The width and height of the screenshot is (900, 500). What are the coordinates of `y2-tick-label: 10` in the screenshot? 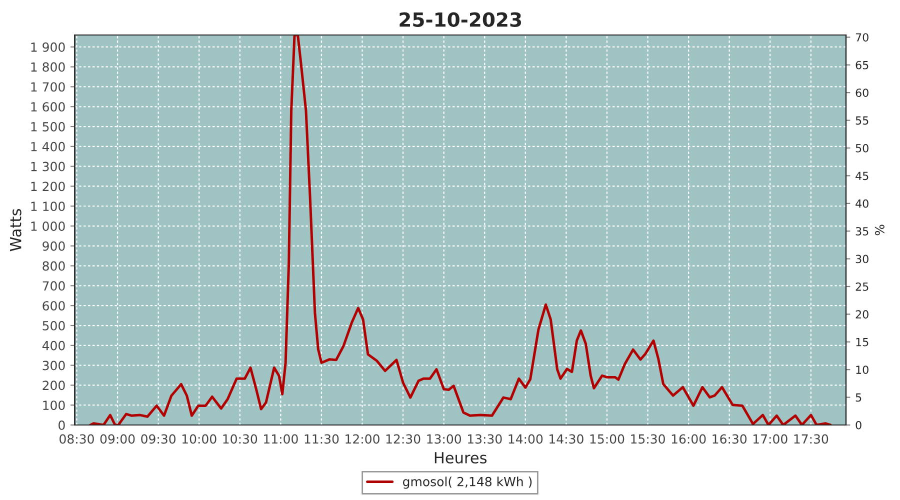 It's located at (862, 370).